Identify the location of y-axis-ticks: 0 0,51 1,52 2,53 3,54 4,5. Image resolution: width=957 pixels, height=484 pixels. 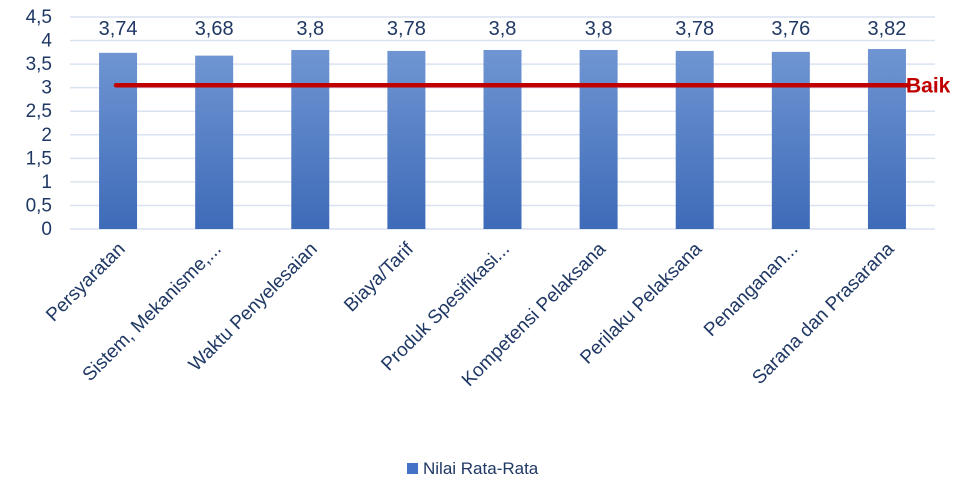
(39, 123).